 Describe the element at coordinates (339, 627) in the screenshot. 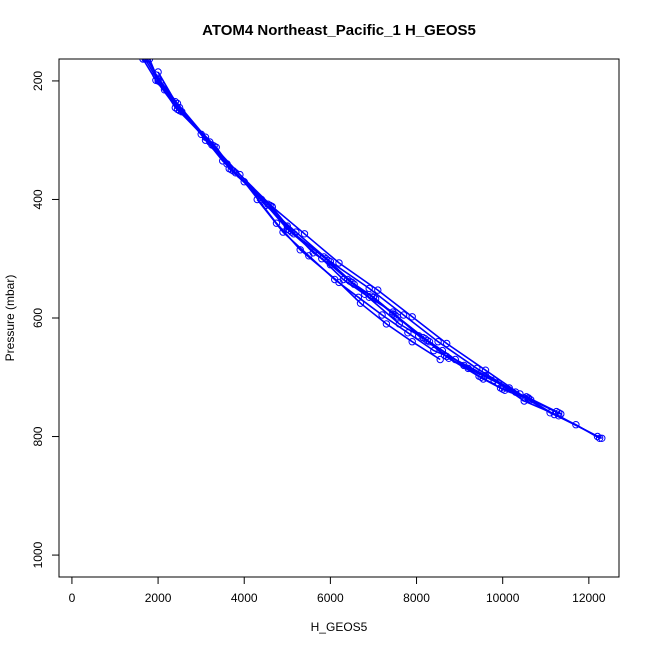

I see `x-axis-label: H_GEOS5` at that location.